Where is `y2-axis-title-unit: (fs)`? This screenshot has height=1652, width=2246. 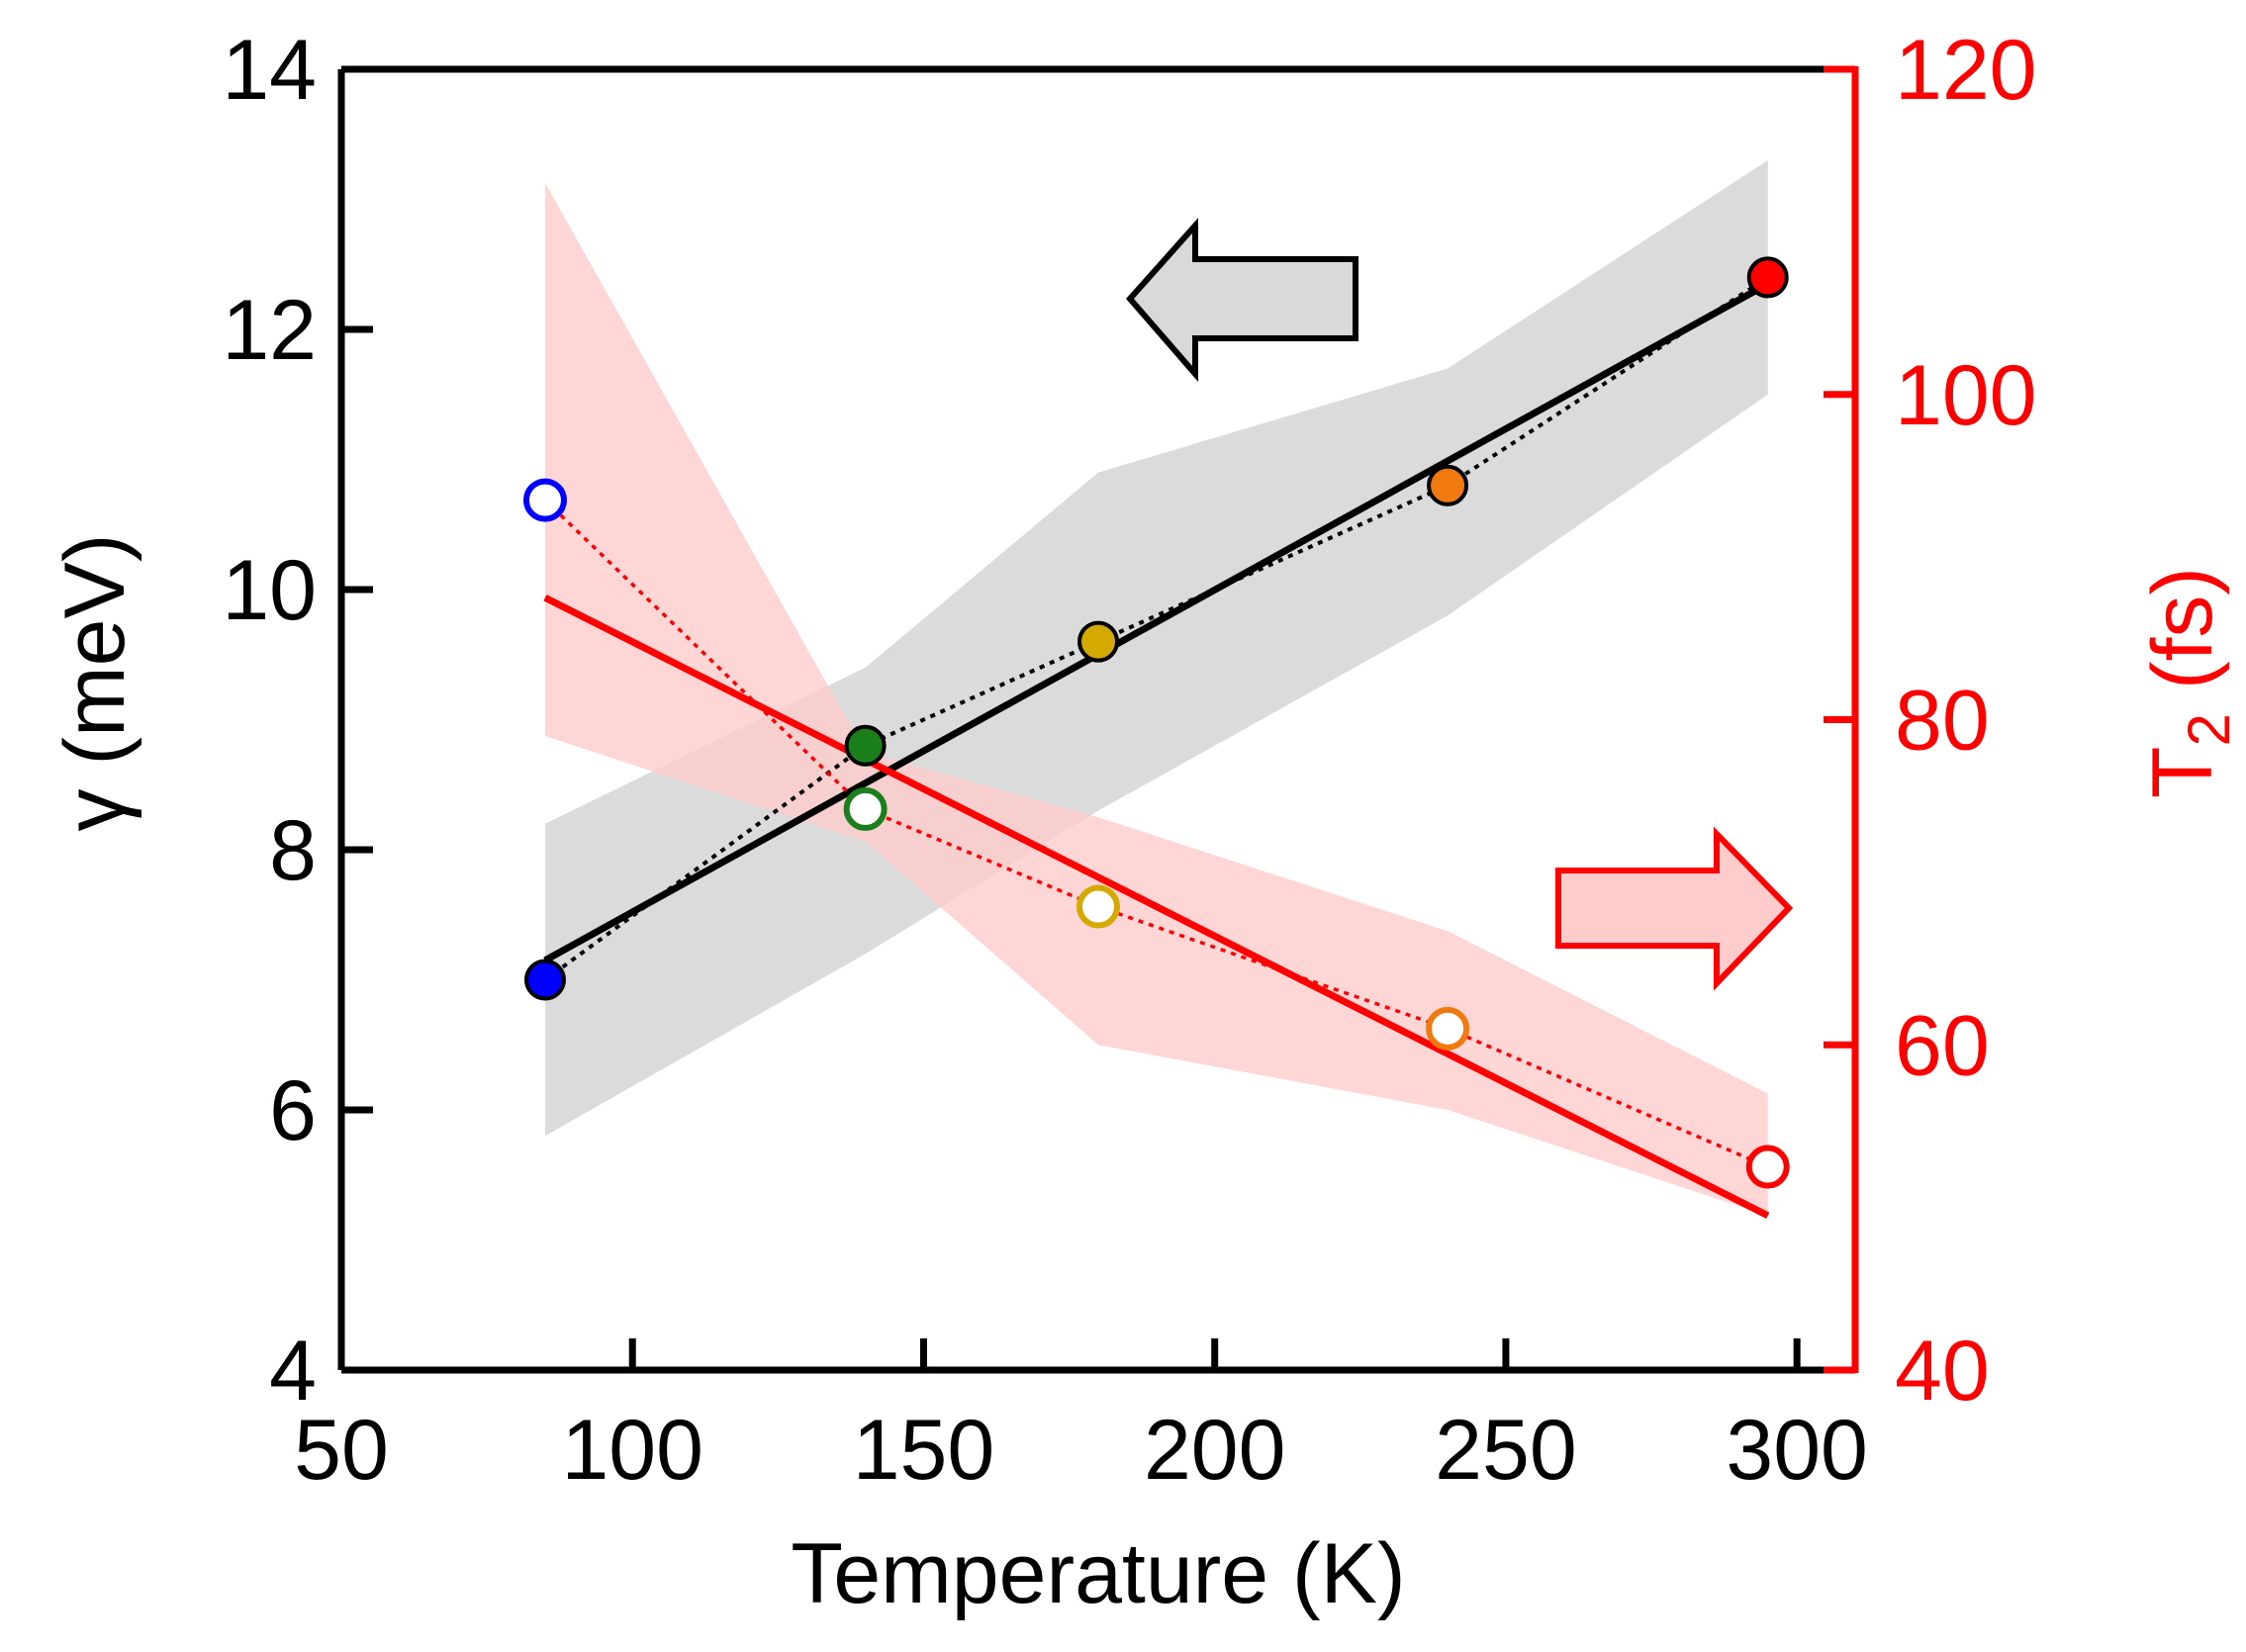
y2-axis-title-unit: (fs) is located at coordinates (2182, 640).